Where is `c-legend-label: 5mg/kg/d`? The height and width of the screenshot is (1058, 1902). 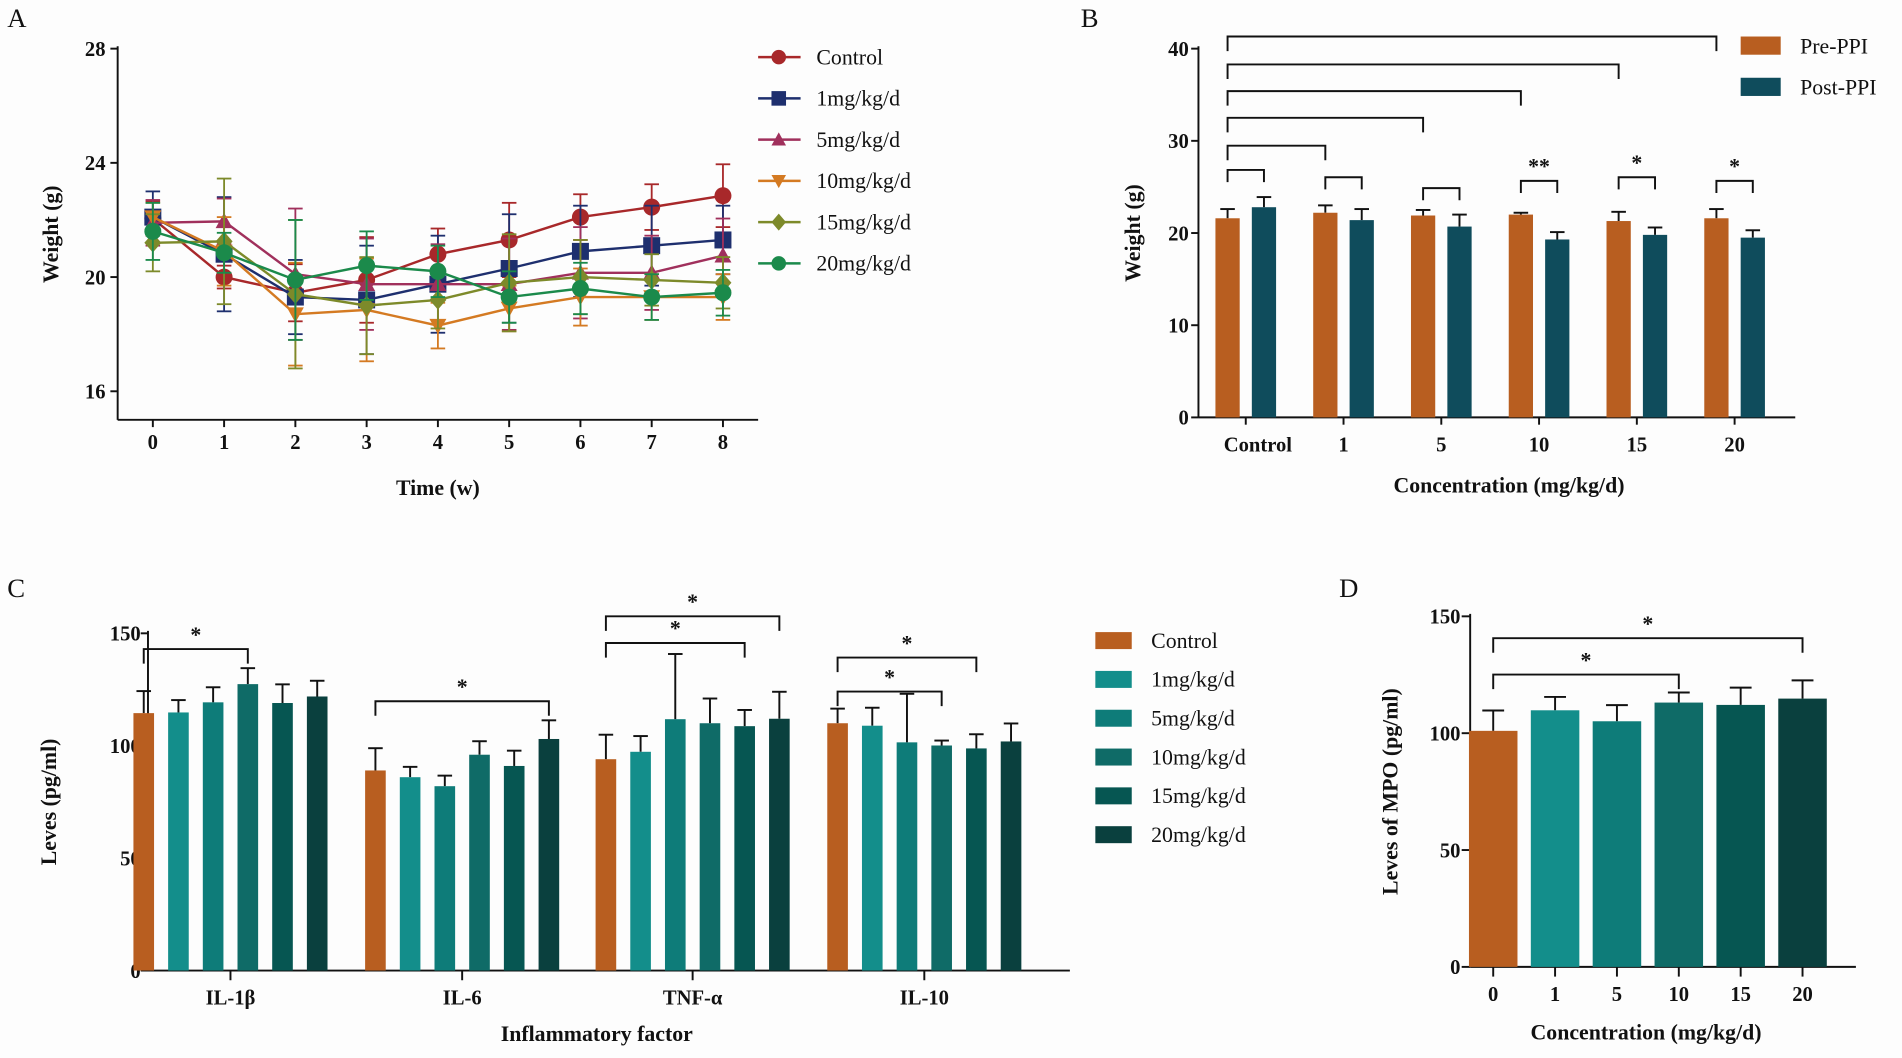 c-legend-label: 5mg/kg/d is located at coordinates (1193, 719).